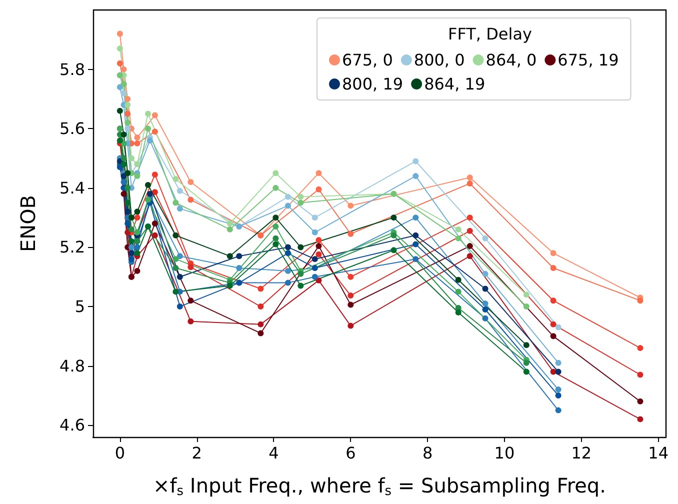 This screenshot has width=678, height=504. Describe the element at coordinates (373, 84) in the screenshot. I see `legend-label: 800, 19` at that location.